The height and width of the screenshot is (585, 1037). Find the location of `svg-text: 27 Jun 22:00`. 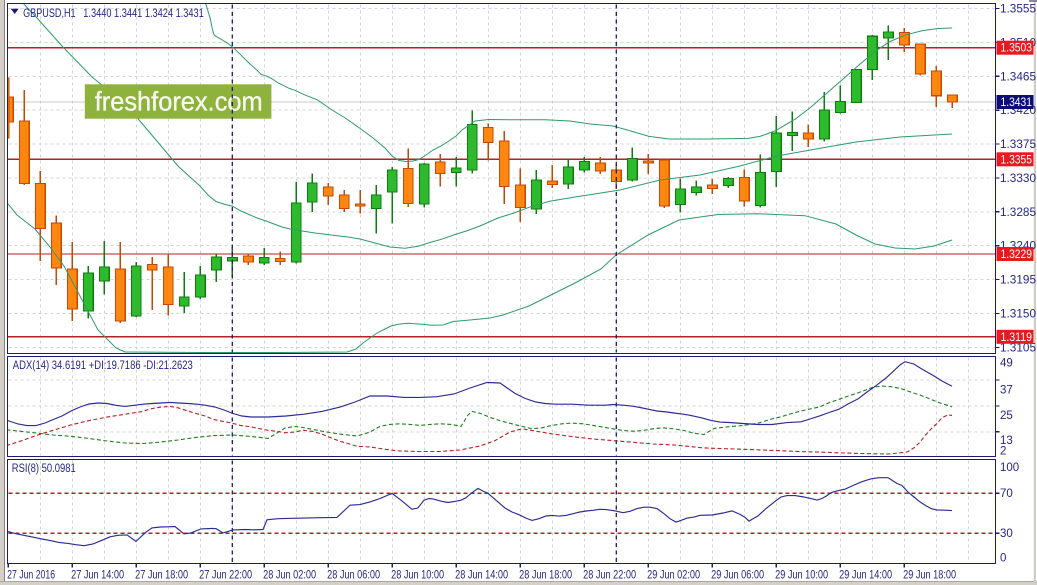

svg-text: 27 Jun 22:00 is located at coordinates (225, 576).